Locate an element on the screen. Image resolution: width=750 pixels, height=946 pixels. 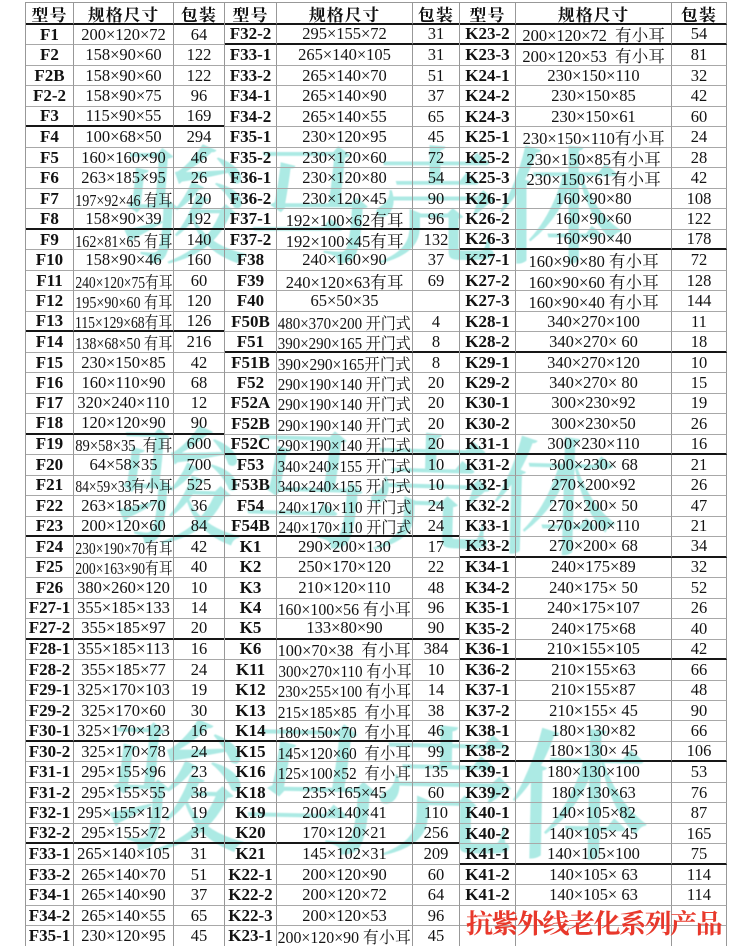
pack-cell: 40 is located at coordinates (199, 568).